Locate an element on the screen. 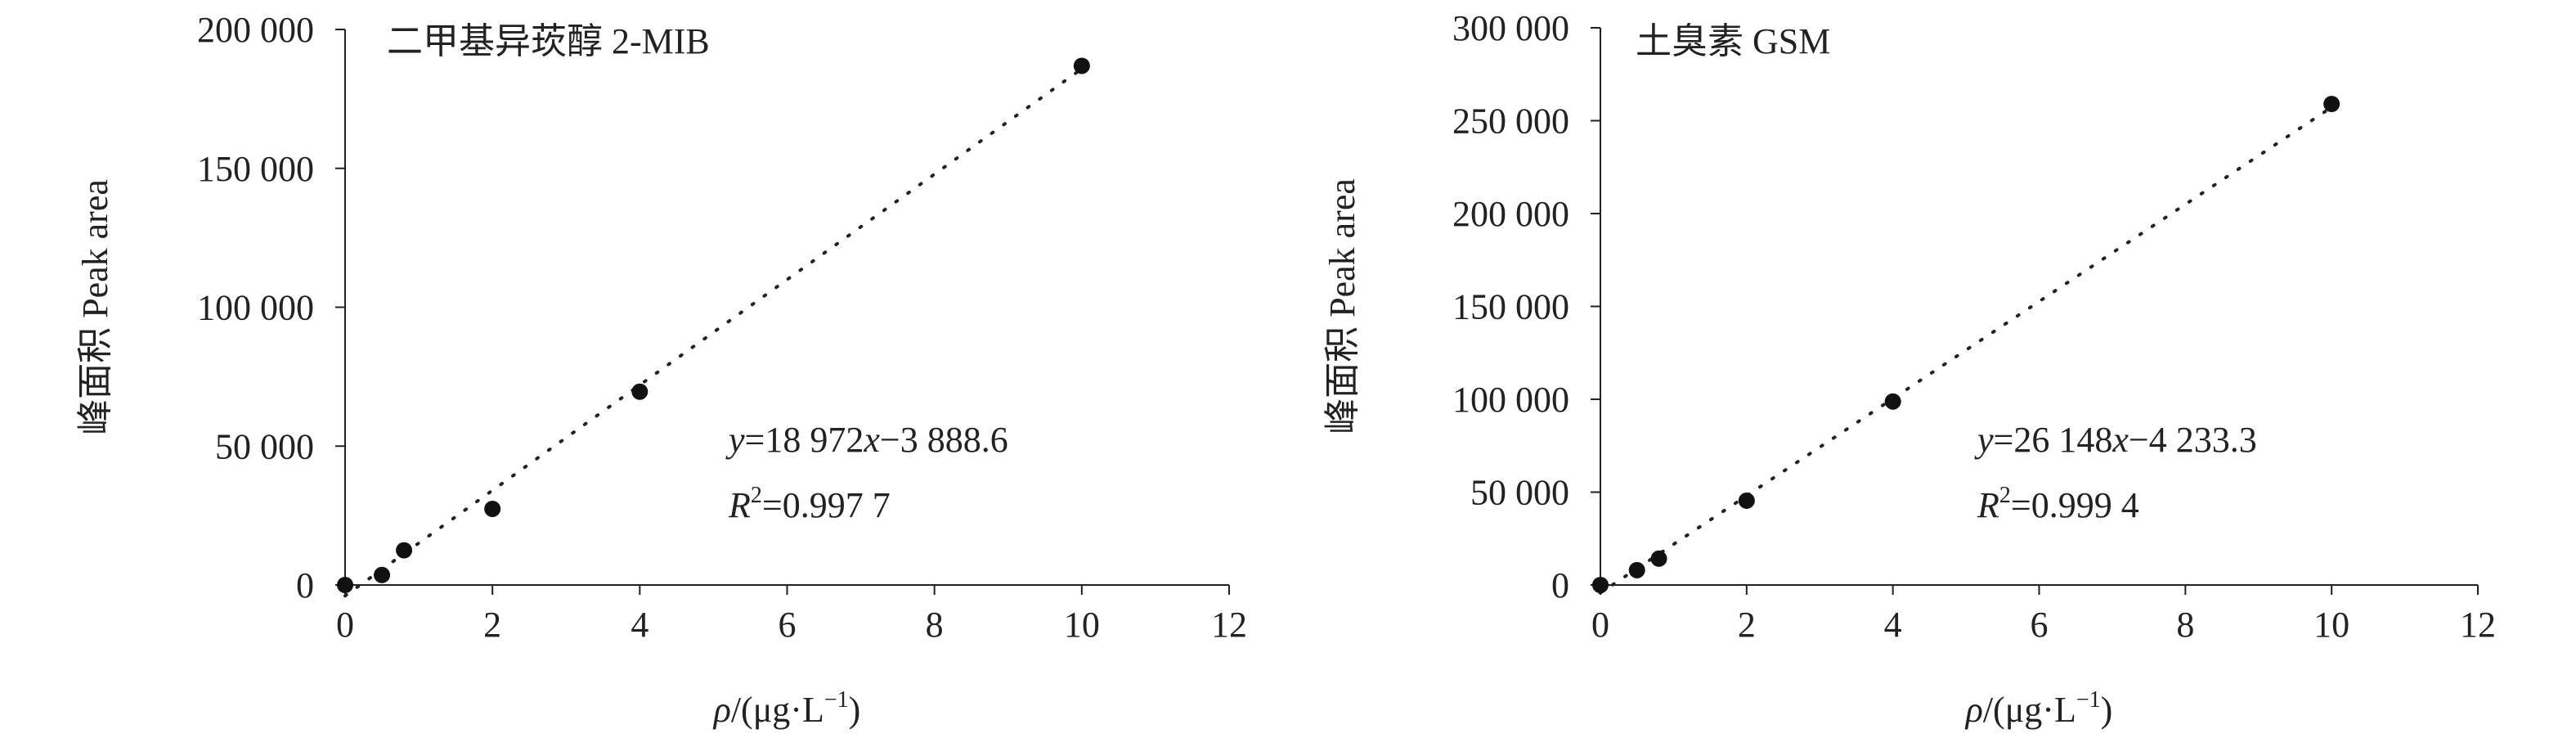 The height and width of the screenshot is (738, 2576). r-squared: R2=0.997 7 is located at coordinates (810, 504).